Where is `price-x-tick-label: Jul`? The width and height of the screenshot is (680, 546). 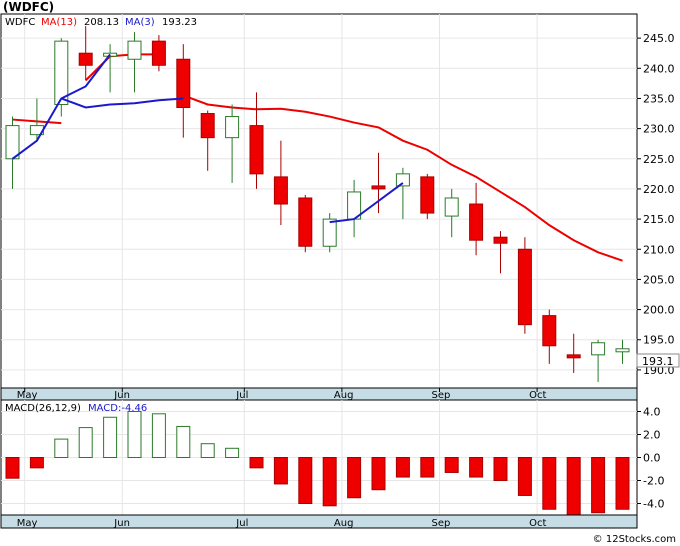 price-x-tick-label: Jul is located at coordinates (241, 395).